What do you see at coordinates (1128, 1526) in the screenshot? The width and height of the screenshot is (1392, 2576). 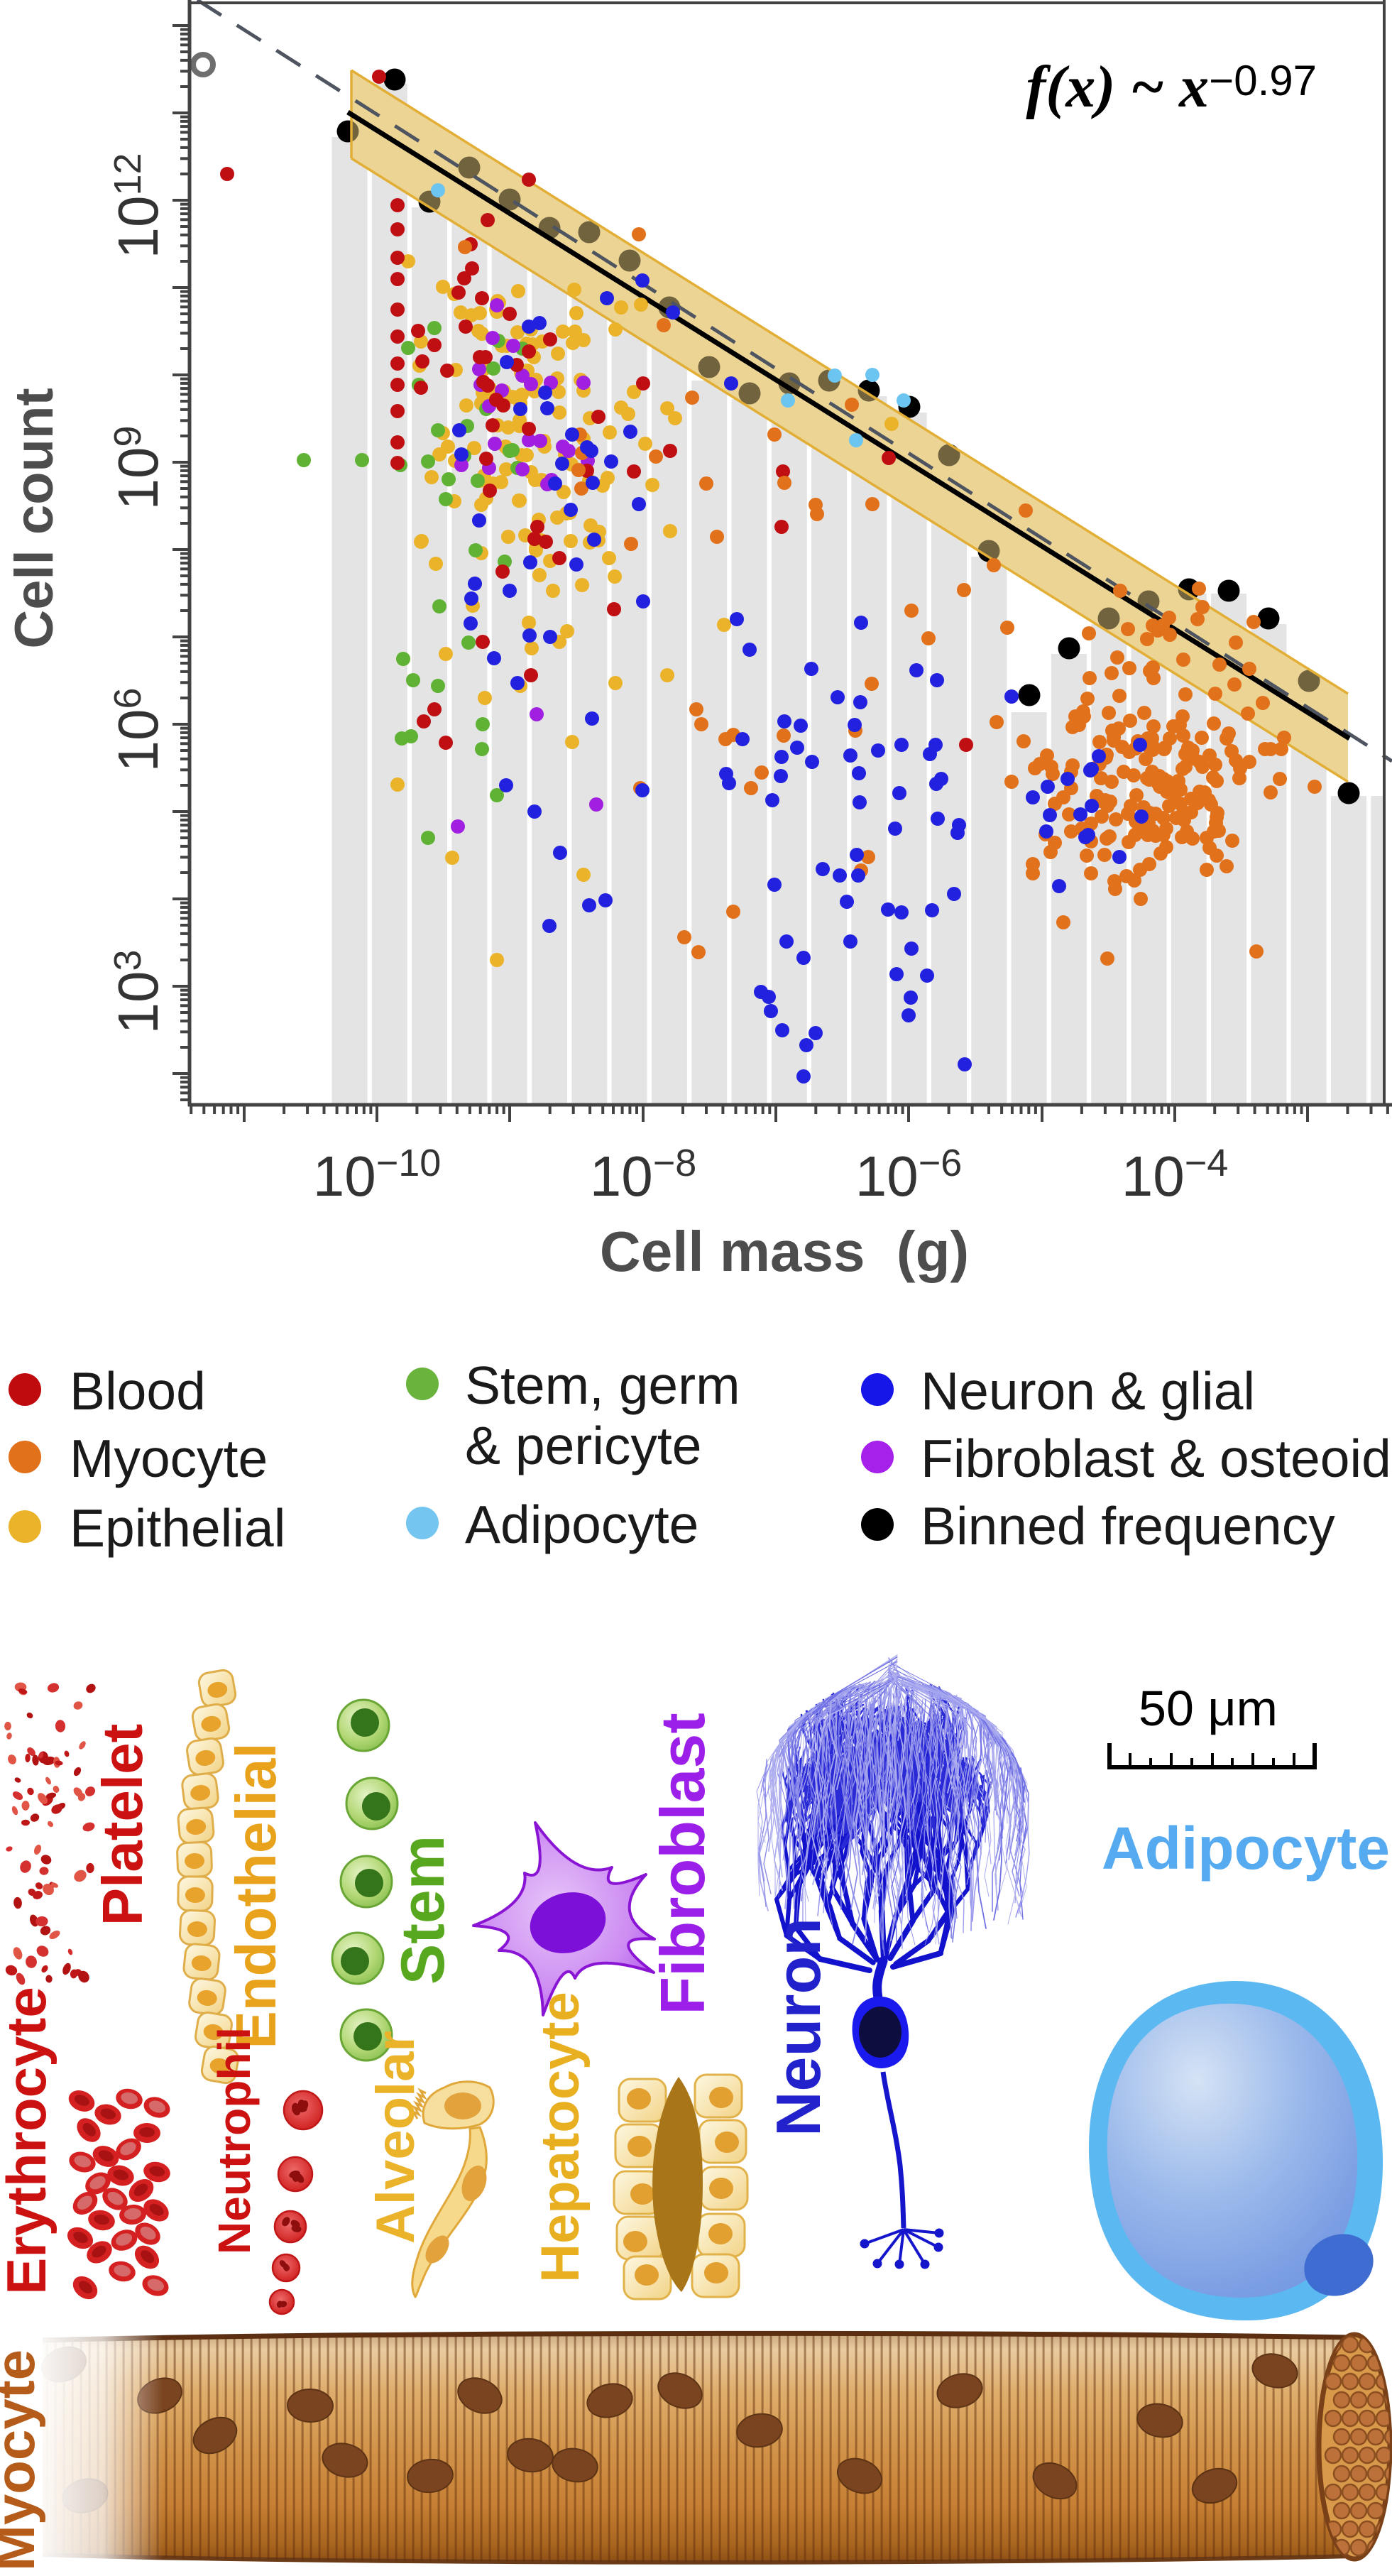 I see `svg-text: Binned frequency` at bounding box center [1128, 1526].